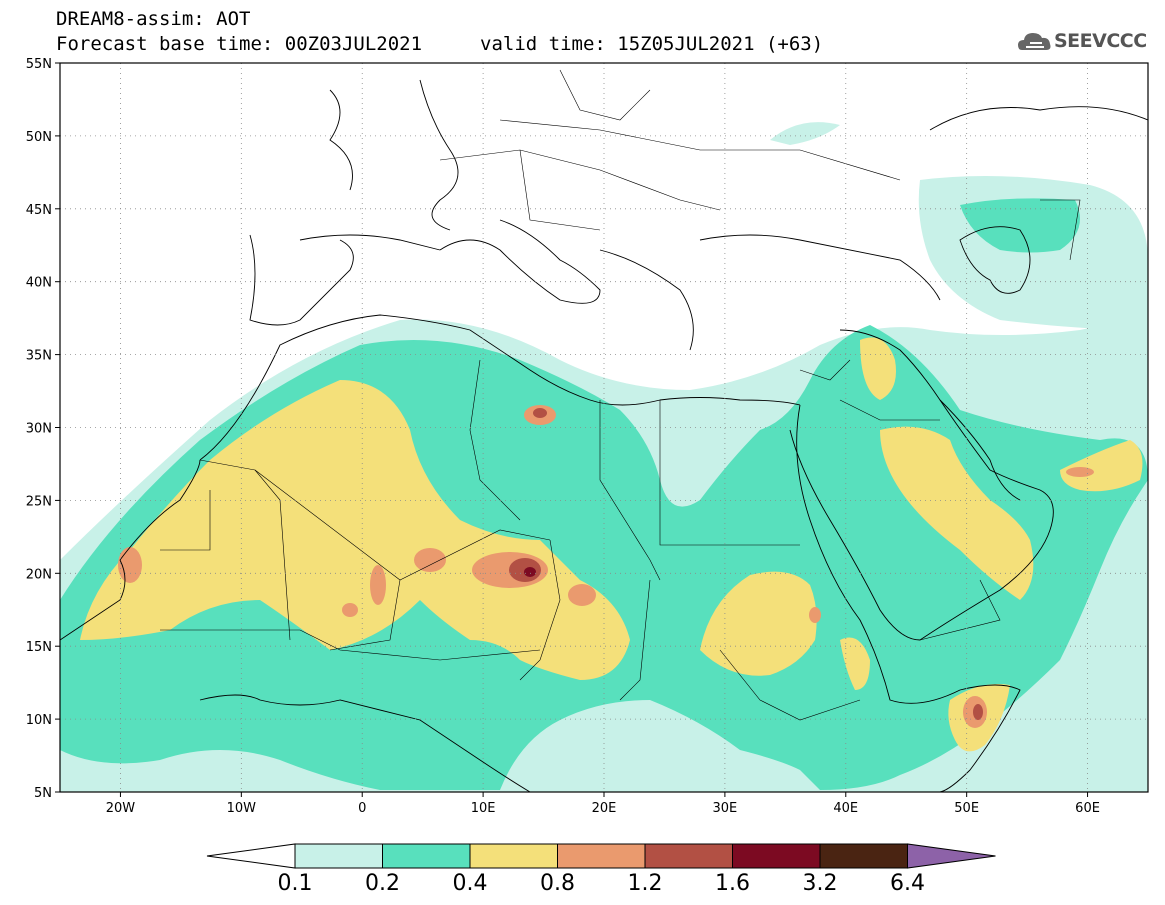 The image size is (1165, 905). What do you see at coordinates (645, 883) in the screenshot?
I see `colorbar-label: 1.2` at bounding box center [645, 883].